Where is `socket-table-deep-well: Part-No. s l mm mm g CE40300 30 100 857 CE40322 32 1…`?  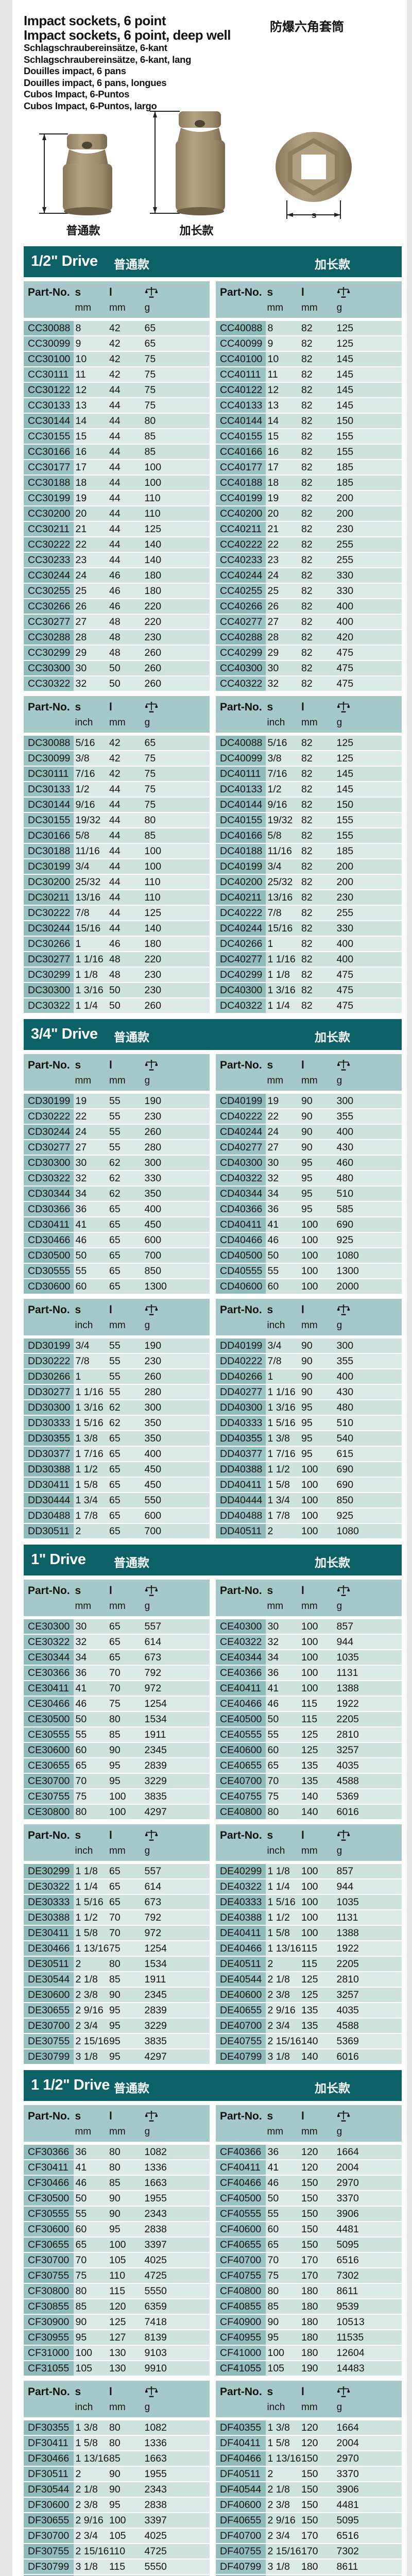 socket-table-deep-well: Part-No. s l mm mm g CE40300 30 100 857 CE40322 32 1… is located at coordinates (309, 1699).